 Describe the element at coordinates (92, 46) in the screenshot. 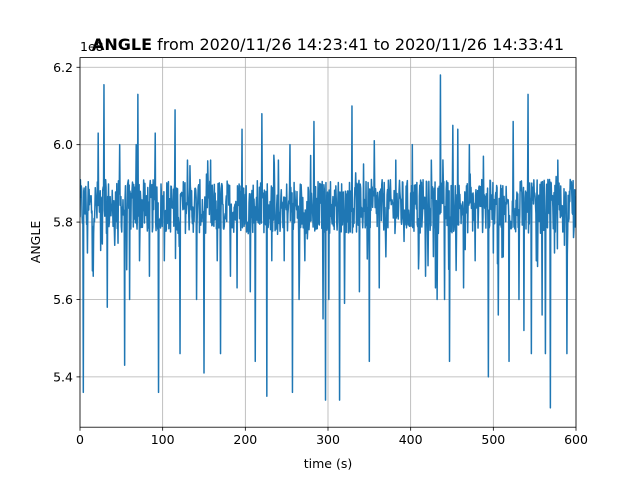

I see `y-offset-label: 1e8` at that location.